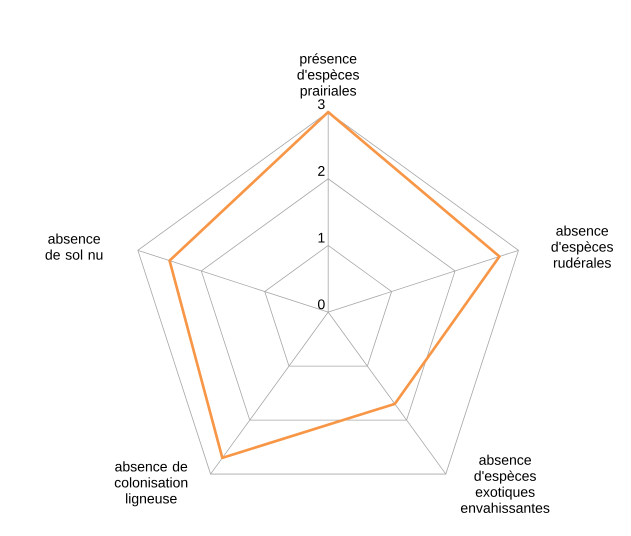 This screenshot has height=536, width=631. What do you see at coordinates (321, 237) in the screenshot?
I see `y-tick-label: 1` at bounding box center [321, 237].